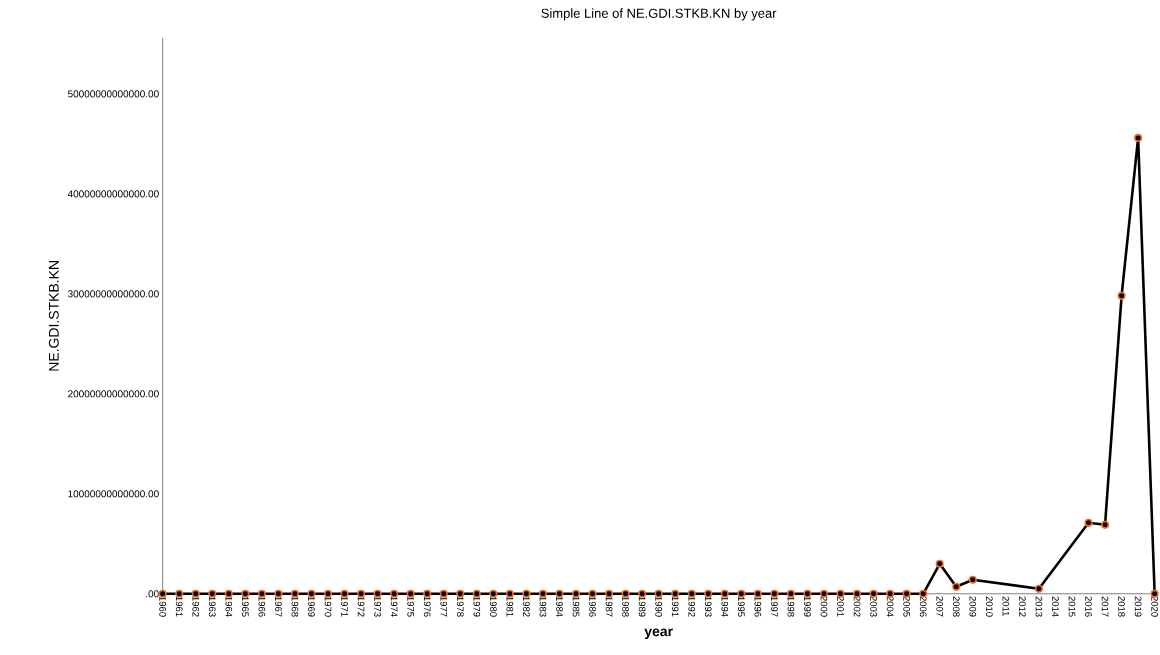 Image resolution: width=1160 pixels, height=655 pixels. I want to click on x-tick-label: 2016, so click(1088, 606).